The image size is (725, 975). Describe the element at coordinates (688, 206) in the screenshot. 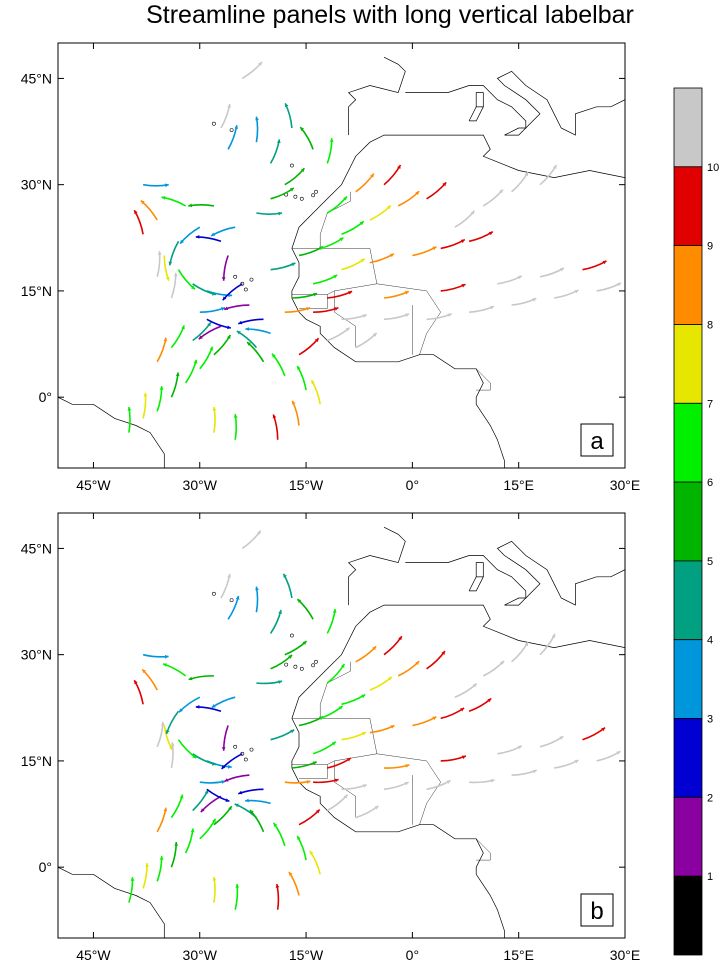

I see `labelbar-box` at that location.